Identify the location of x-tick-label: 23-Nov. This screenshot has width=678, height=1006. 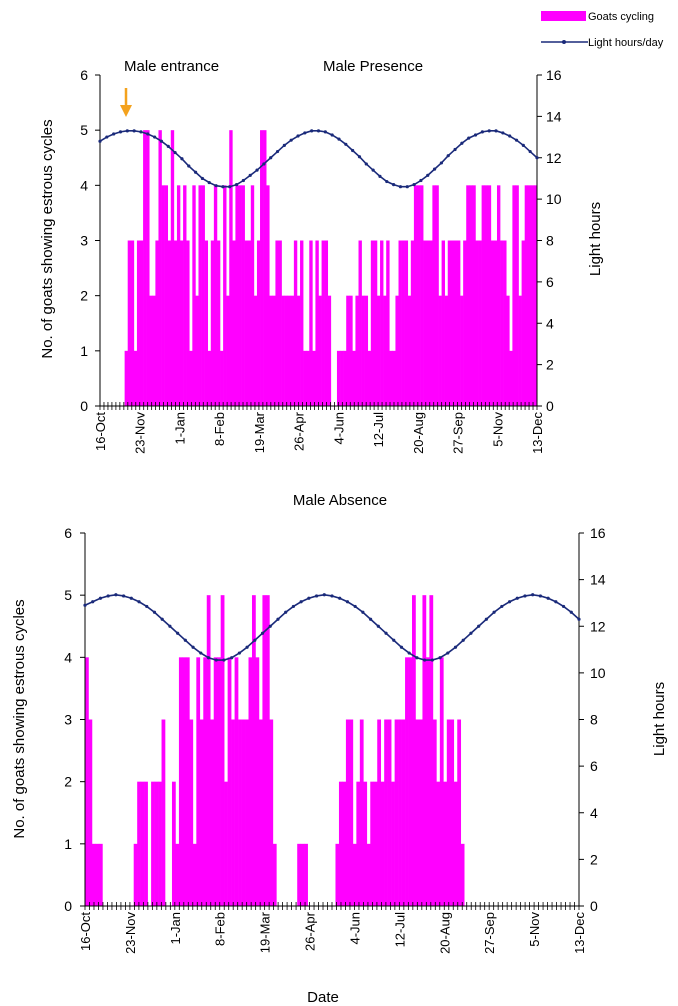
(140, 433).